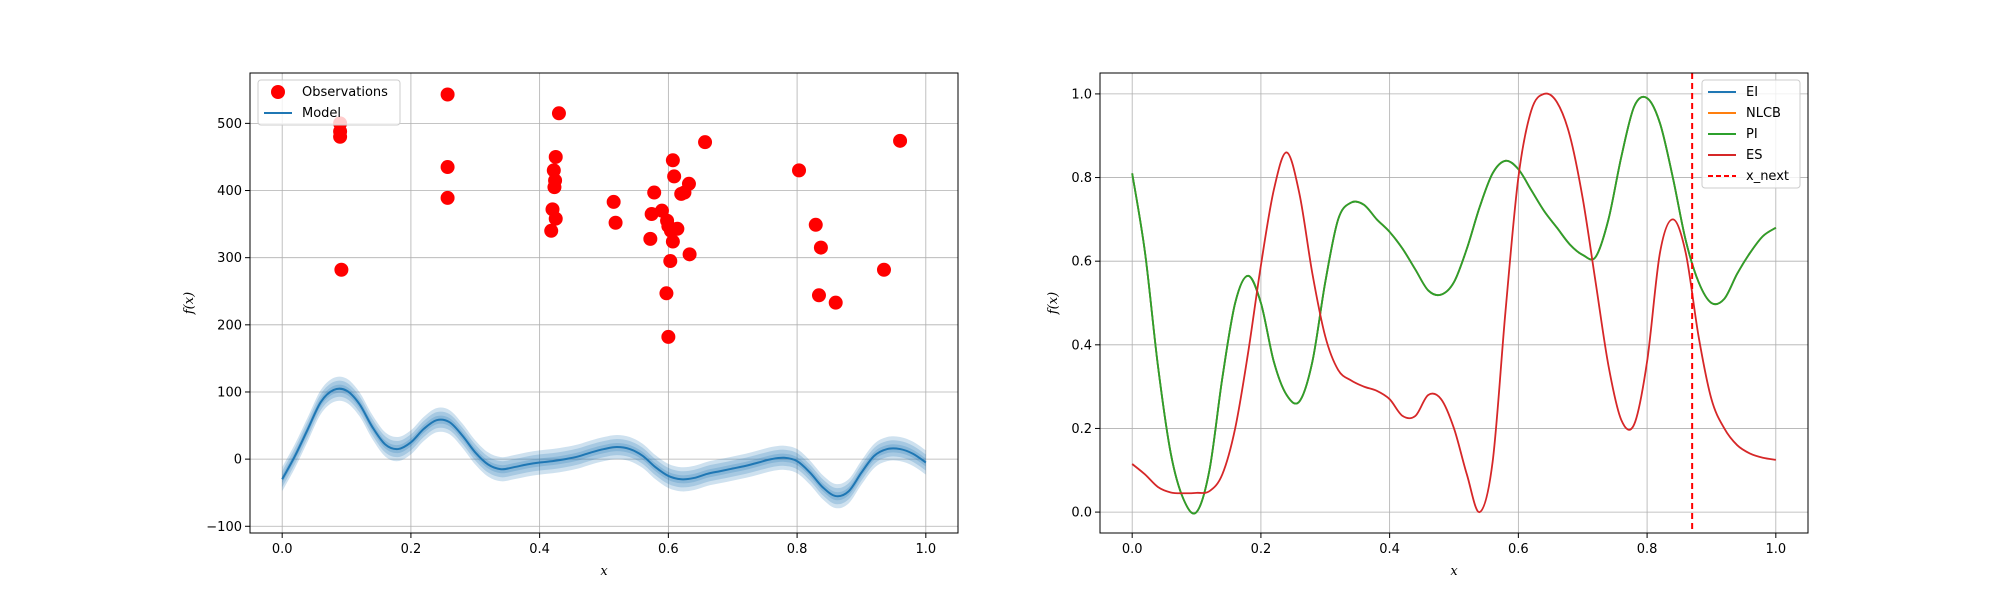 The height and width of the screenshot is (600, 2000). Describe the element at coordinates (1081, 262) in the screenshot. I see `right-y-tick-label: 0.6` at that location.